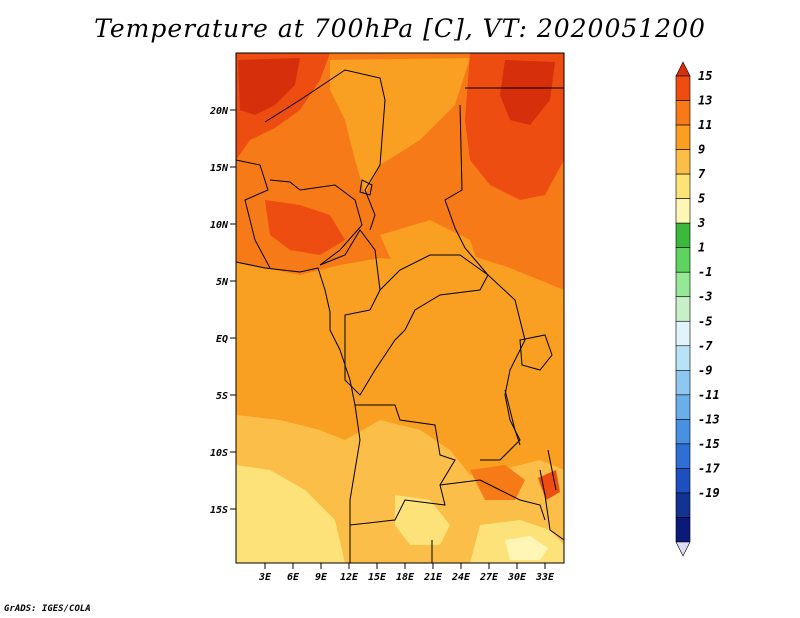  I want to click on border-angola, so click(402, 465).